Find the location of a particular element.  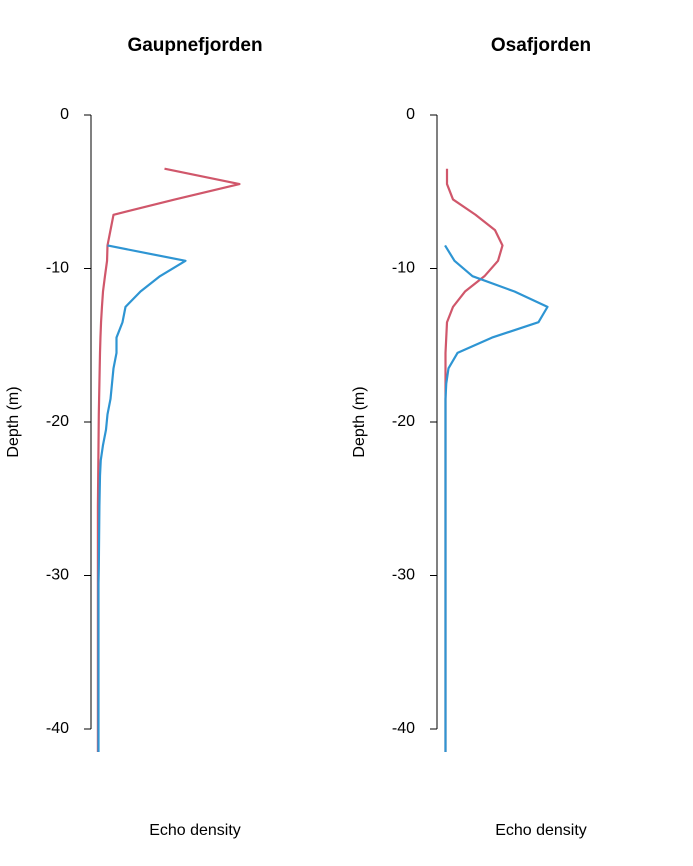

chart-title: Osafjorden is located at coordinates (541, 45).